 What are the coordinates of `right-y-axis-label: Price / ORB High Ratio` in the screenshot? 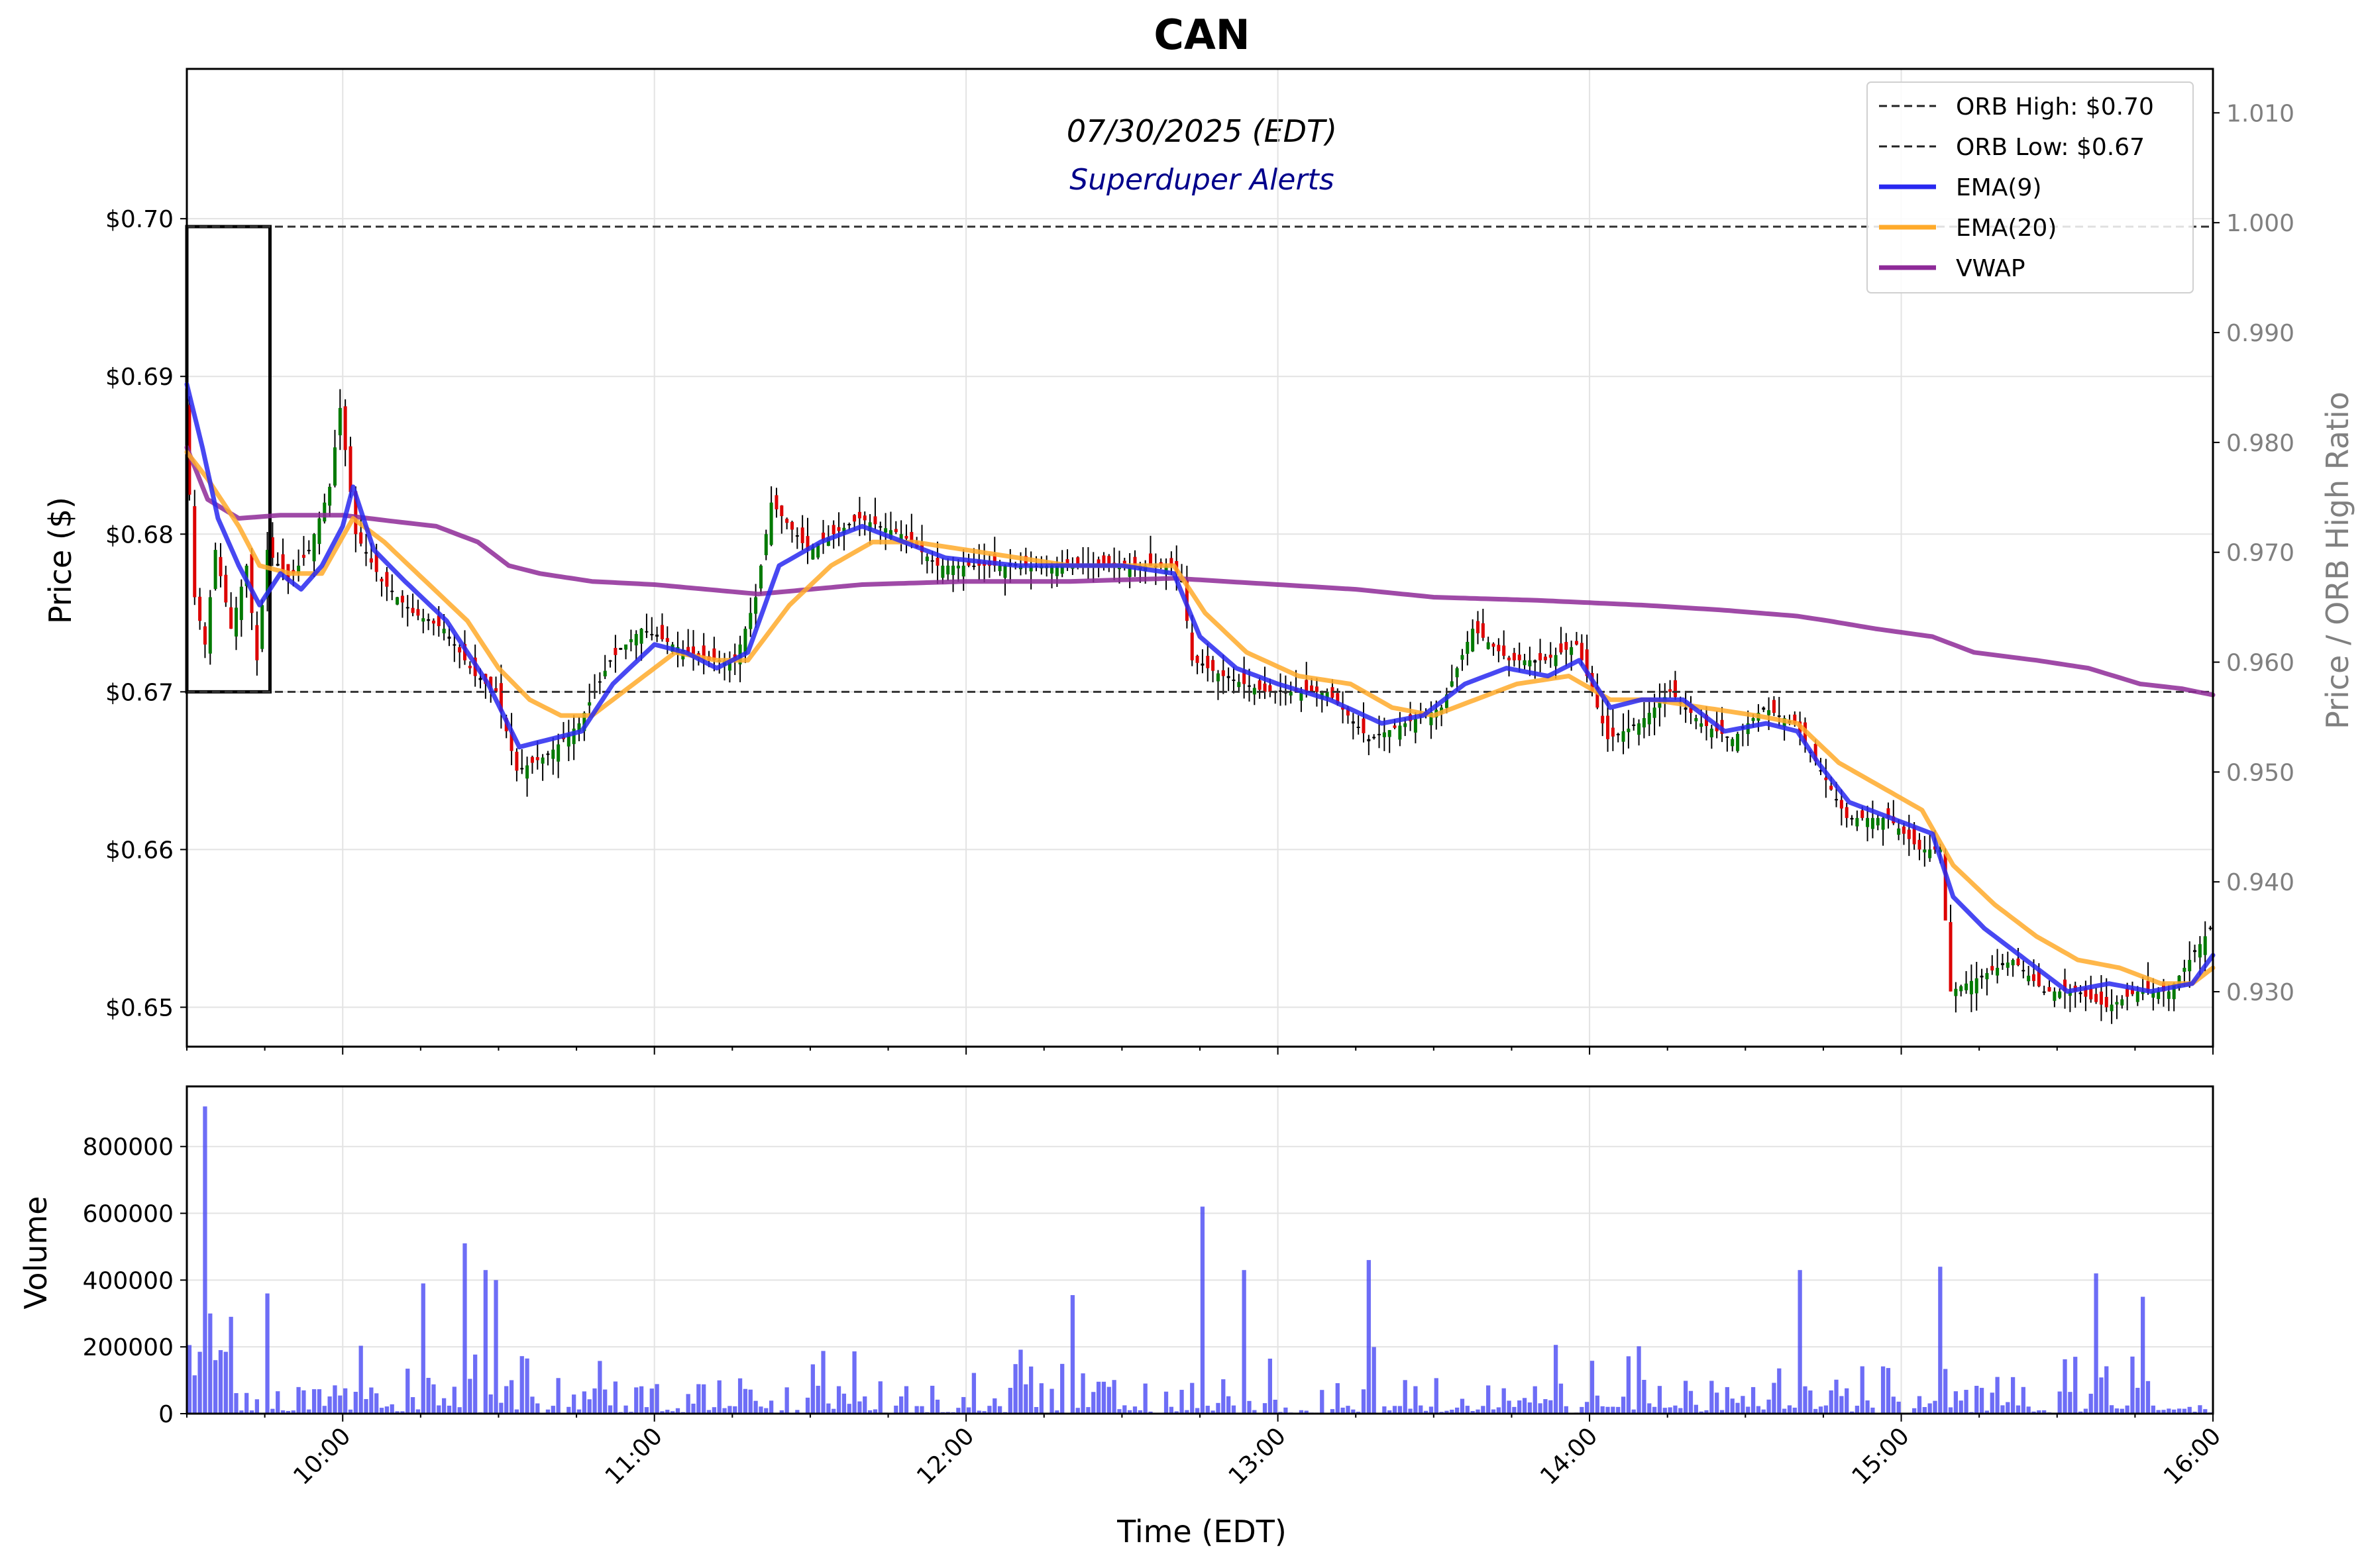 It's located at (2337, 560).